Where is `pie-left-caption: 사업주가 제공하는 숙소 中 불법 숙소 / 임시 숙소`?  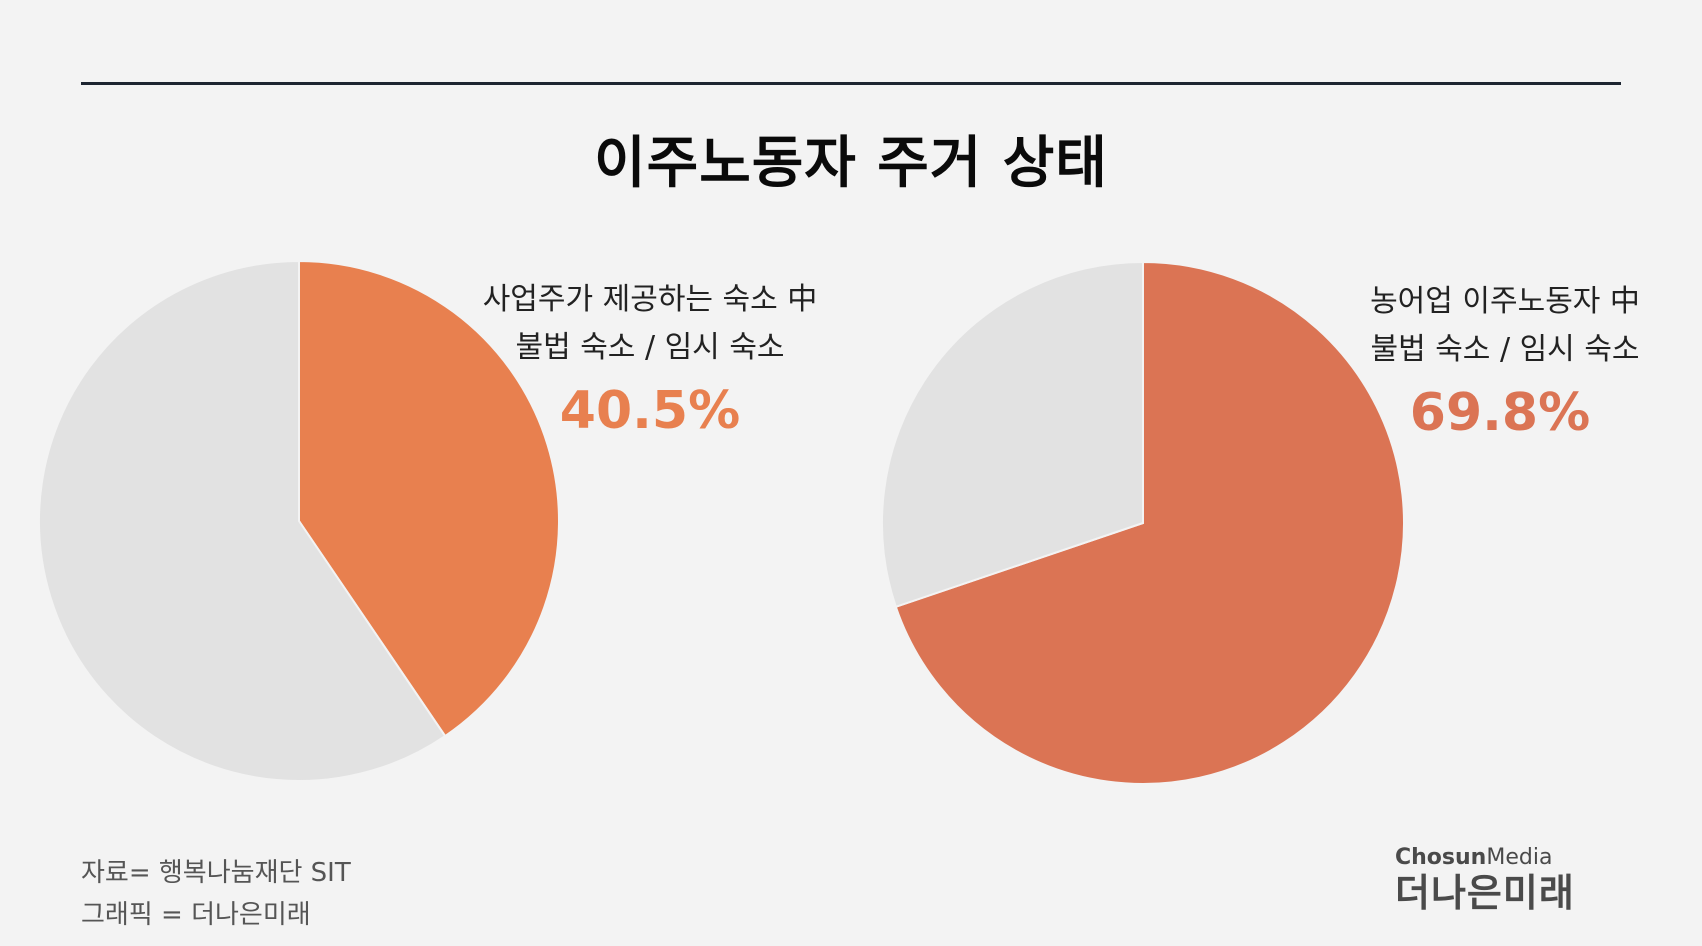
pie-left-caption: 사업주가 제공하는 숙소 中 불법 숙소 / 임시 숙소 is located at coordinates (650, 324).